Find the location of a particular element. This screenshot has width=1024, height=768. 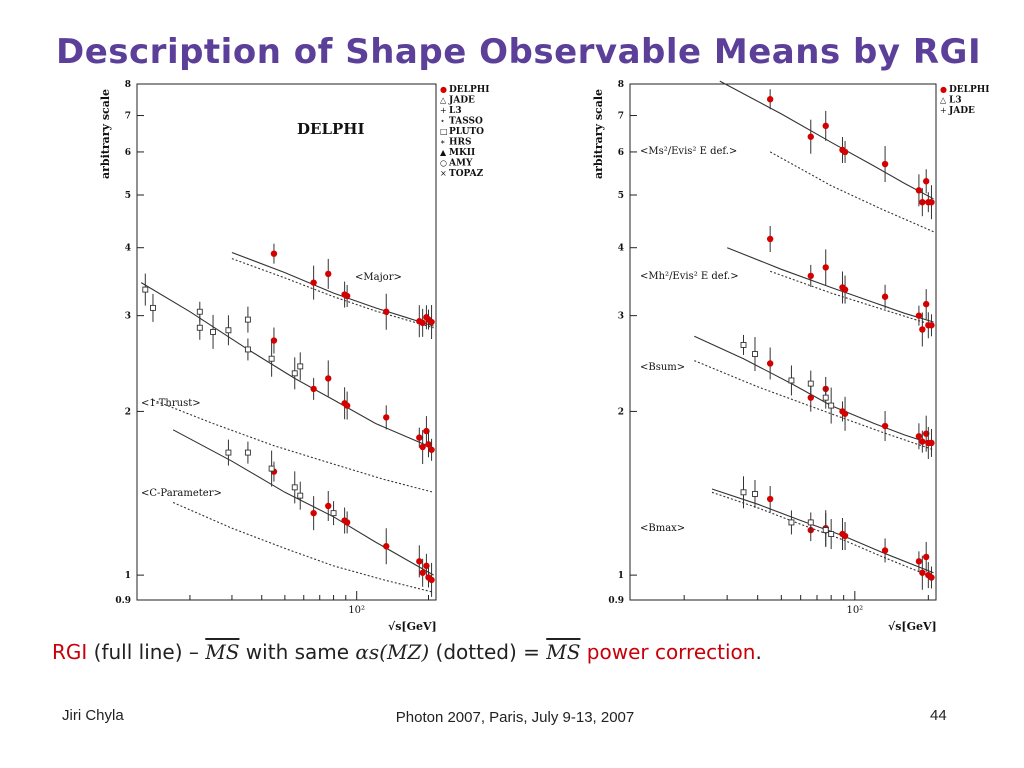

x-axis-label: √s[GeV] is located at coordinates (912, 626).